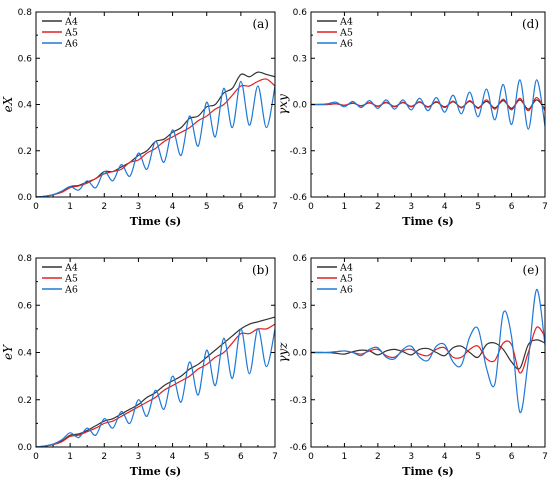 The image size is (550, 487). What do you see at coordinates (283, 104) in the screenshot?
I see `y-axis-label: γxy` at bounding box center [283, 104].